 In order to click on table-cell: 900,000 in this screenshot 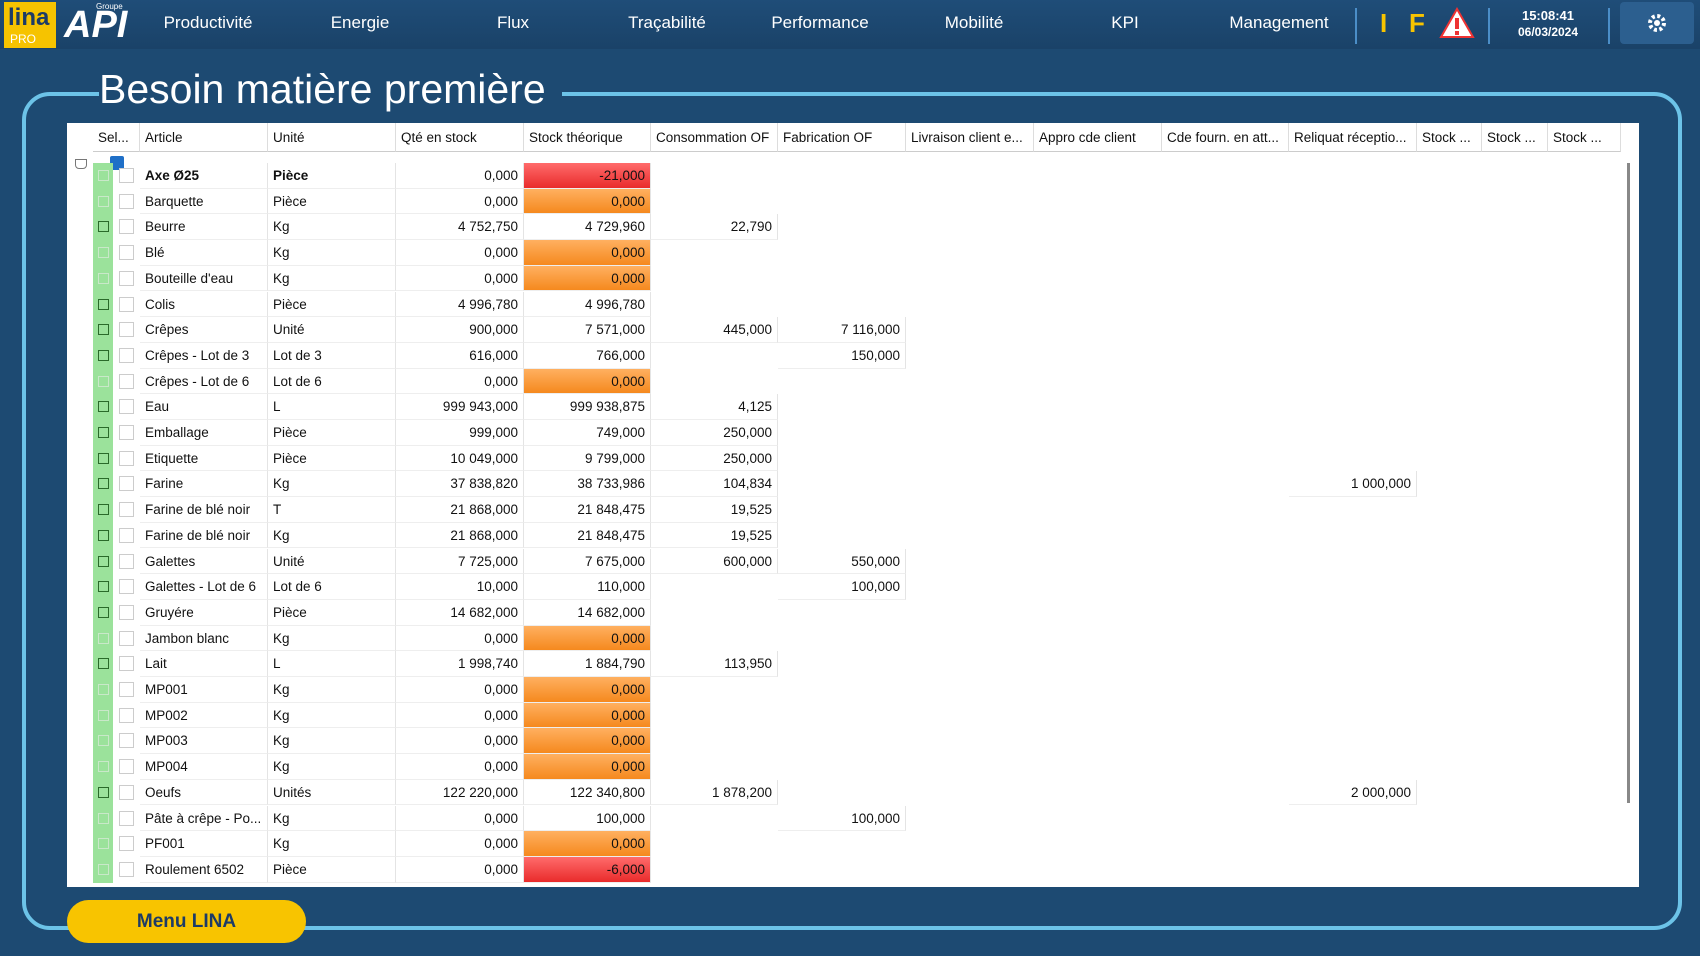, I will do `click(460, 330)`.